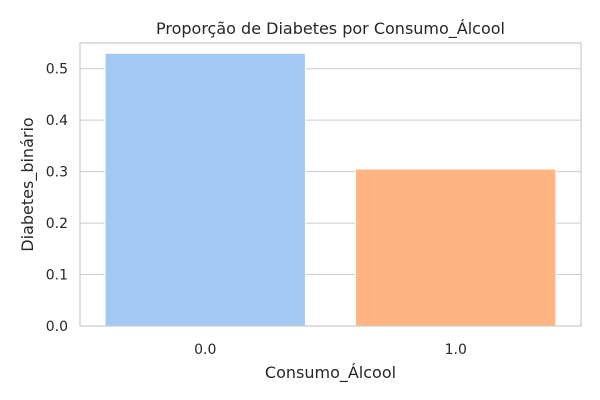 The height and width of the screenshot is (400, 600). Describe the element at coordinates (57, 121) in the screenshot. I see `y-tick-label: 0.4` at that location.